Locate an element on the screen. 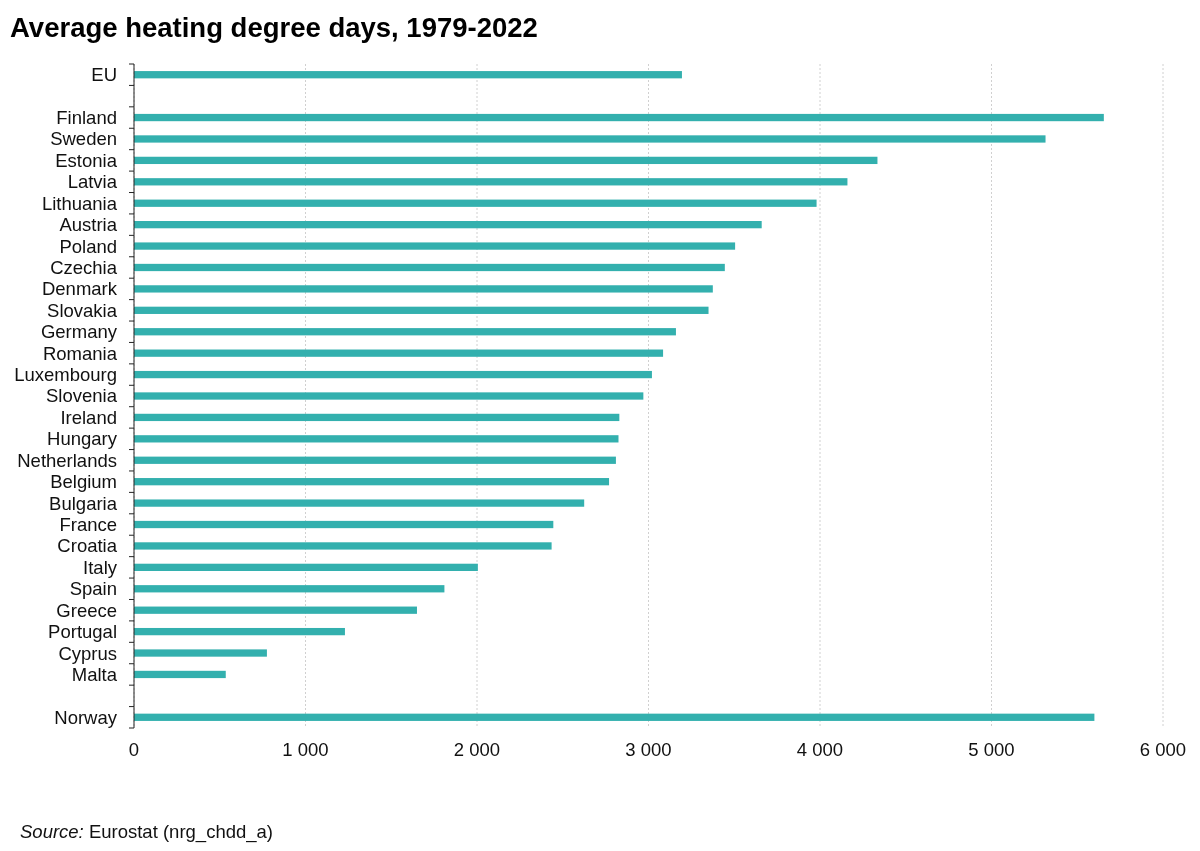 This screenshot has width=1200, height=851. y-tick-label: Czechia is located at coordinates (84, 267).